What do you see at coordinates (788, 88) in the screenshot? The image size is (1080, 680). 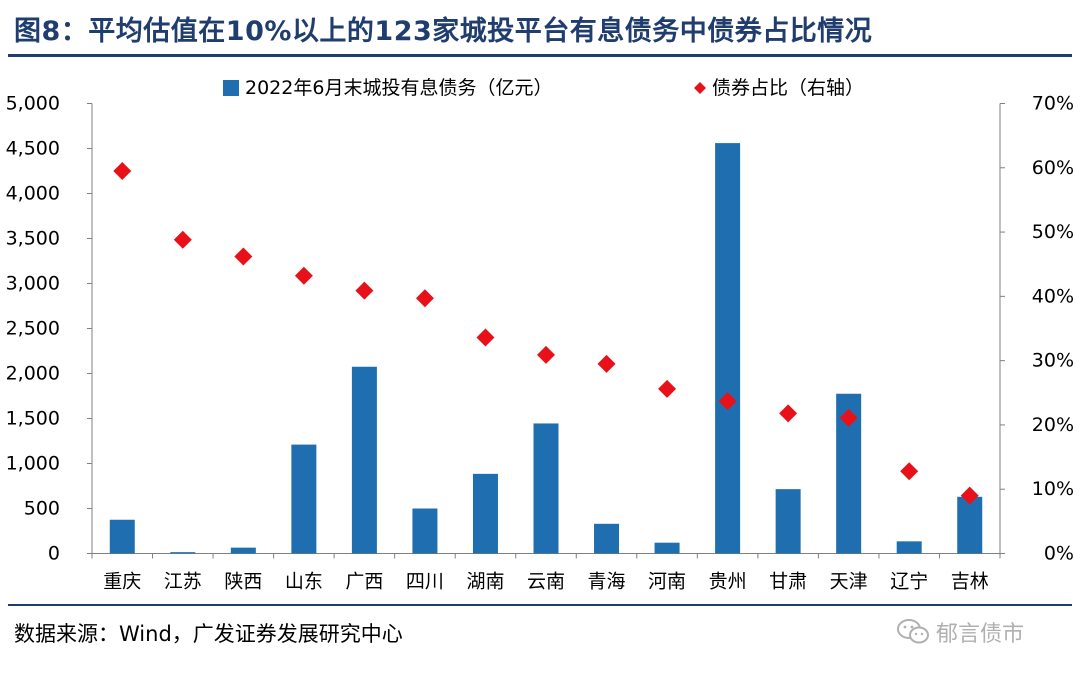 I see `legend-diamond-label: 债券占比（右轴）` at bounding box center [788, 88].